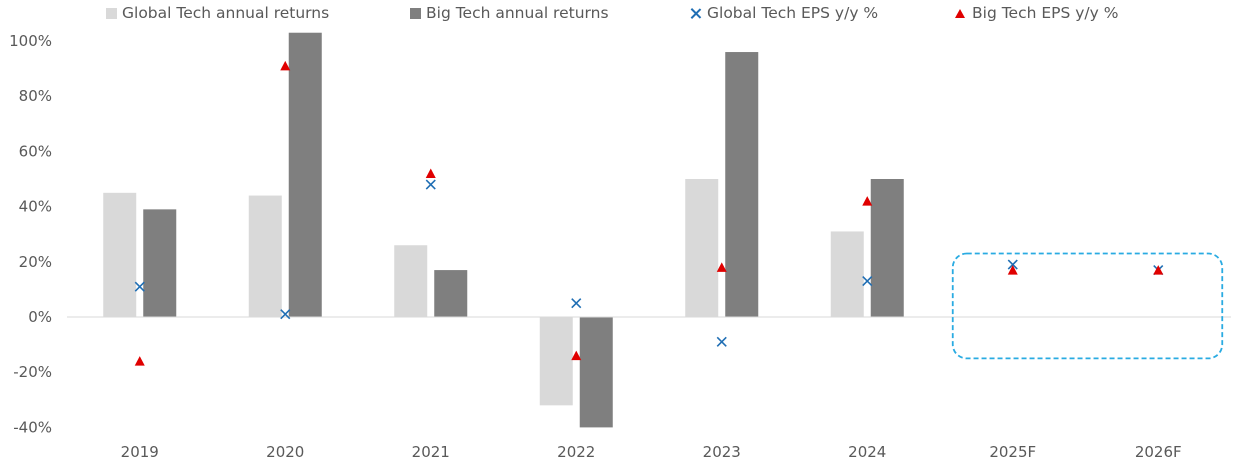 Image resolution: width=1233 pixels, height=464 pixels. I want to click on legend-swatch-light-gray, so click(111, 13).